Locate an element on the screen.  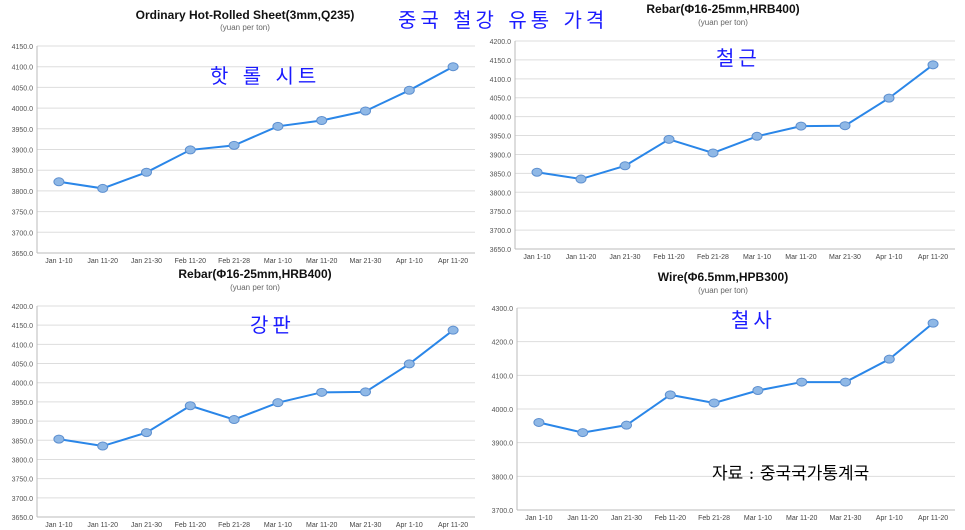
source-note: 자료 : 중국국가통계국 is located at coordinates (791, 474).